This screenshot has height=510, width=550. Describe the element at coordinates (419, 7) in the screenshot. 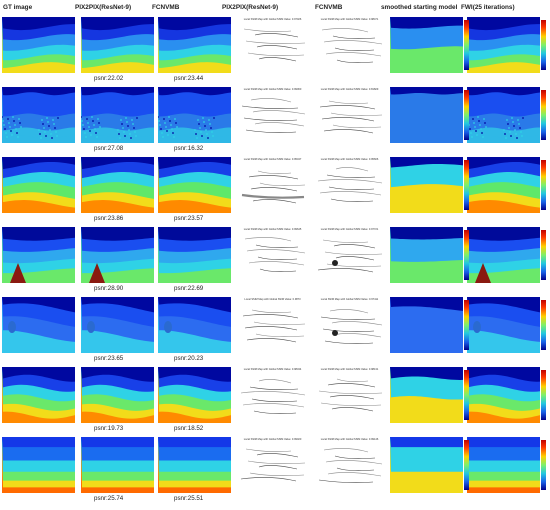

I see `column-header-smooth: smoothed starting model` at that location.